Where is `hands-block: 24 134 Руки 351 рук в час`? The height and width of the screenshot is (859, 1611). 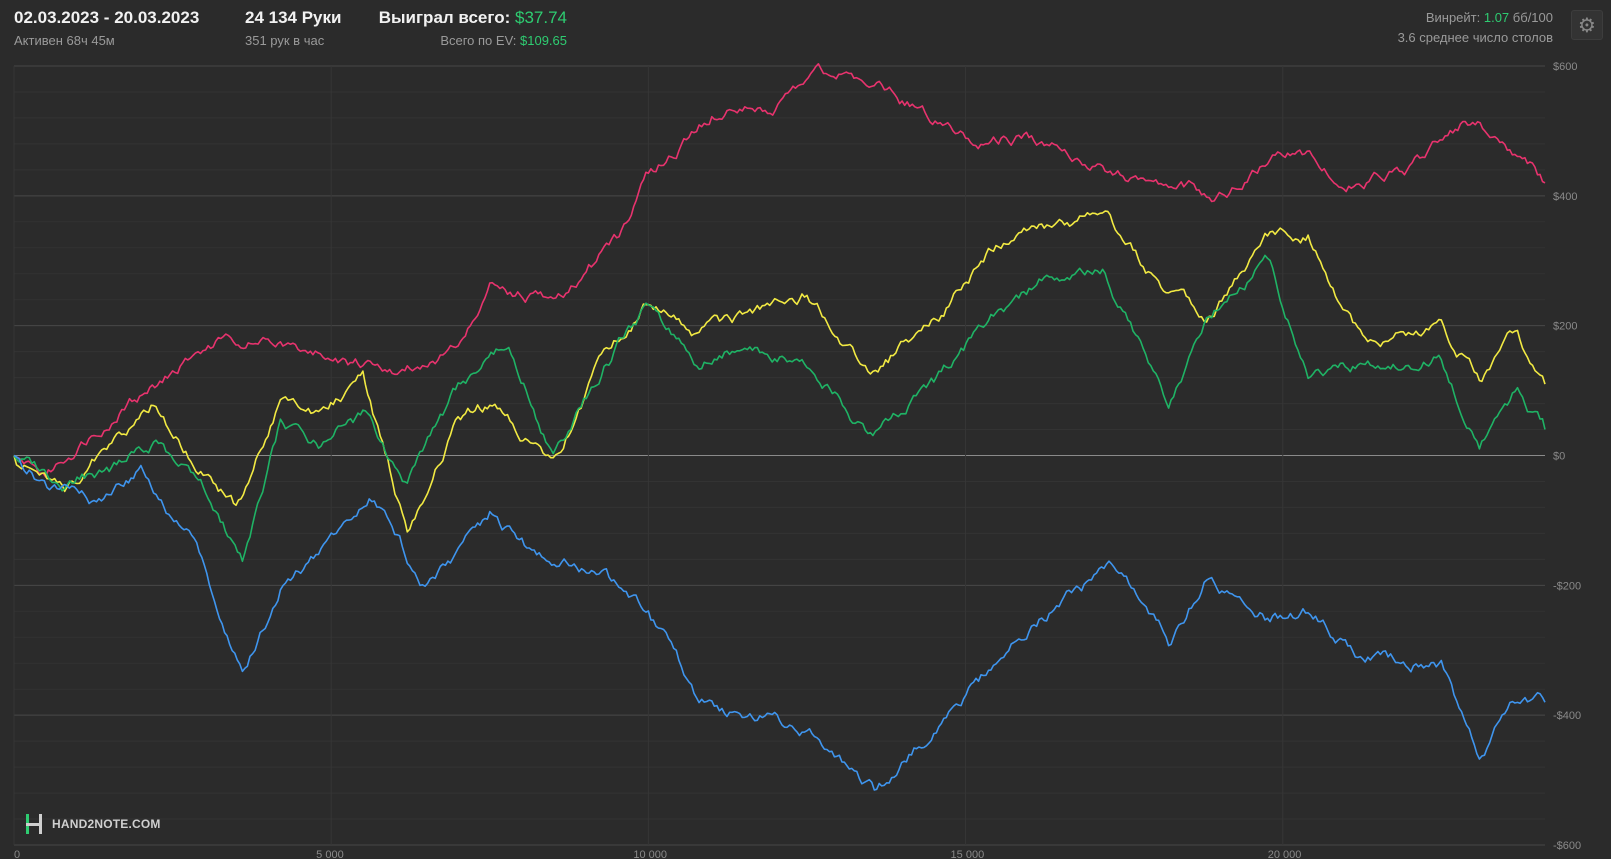 hands-block: 24 134 Руки 351 рук в час is located at coordinates (293, 28).